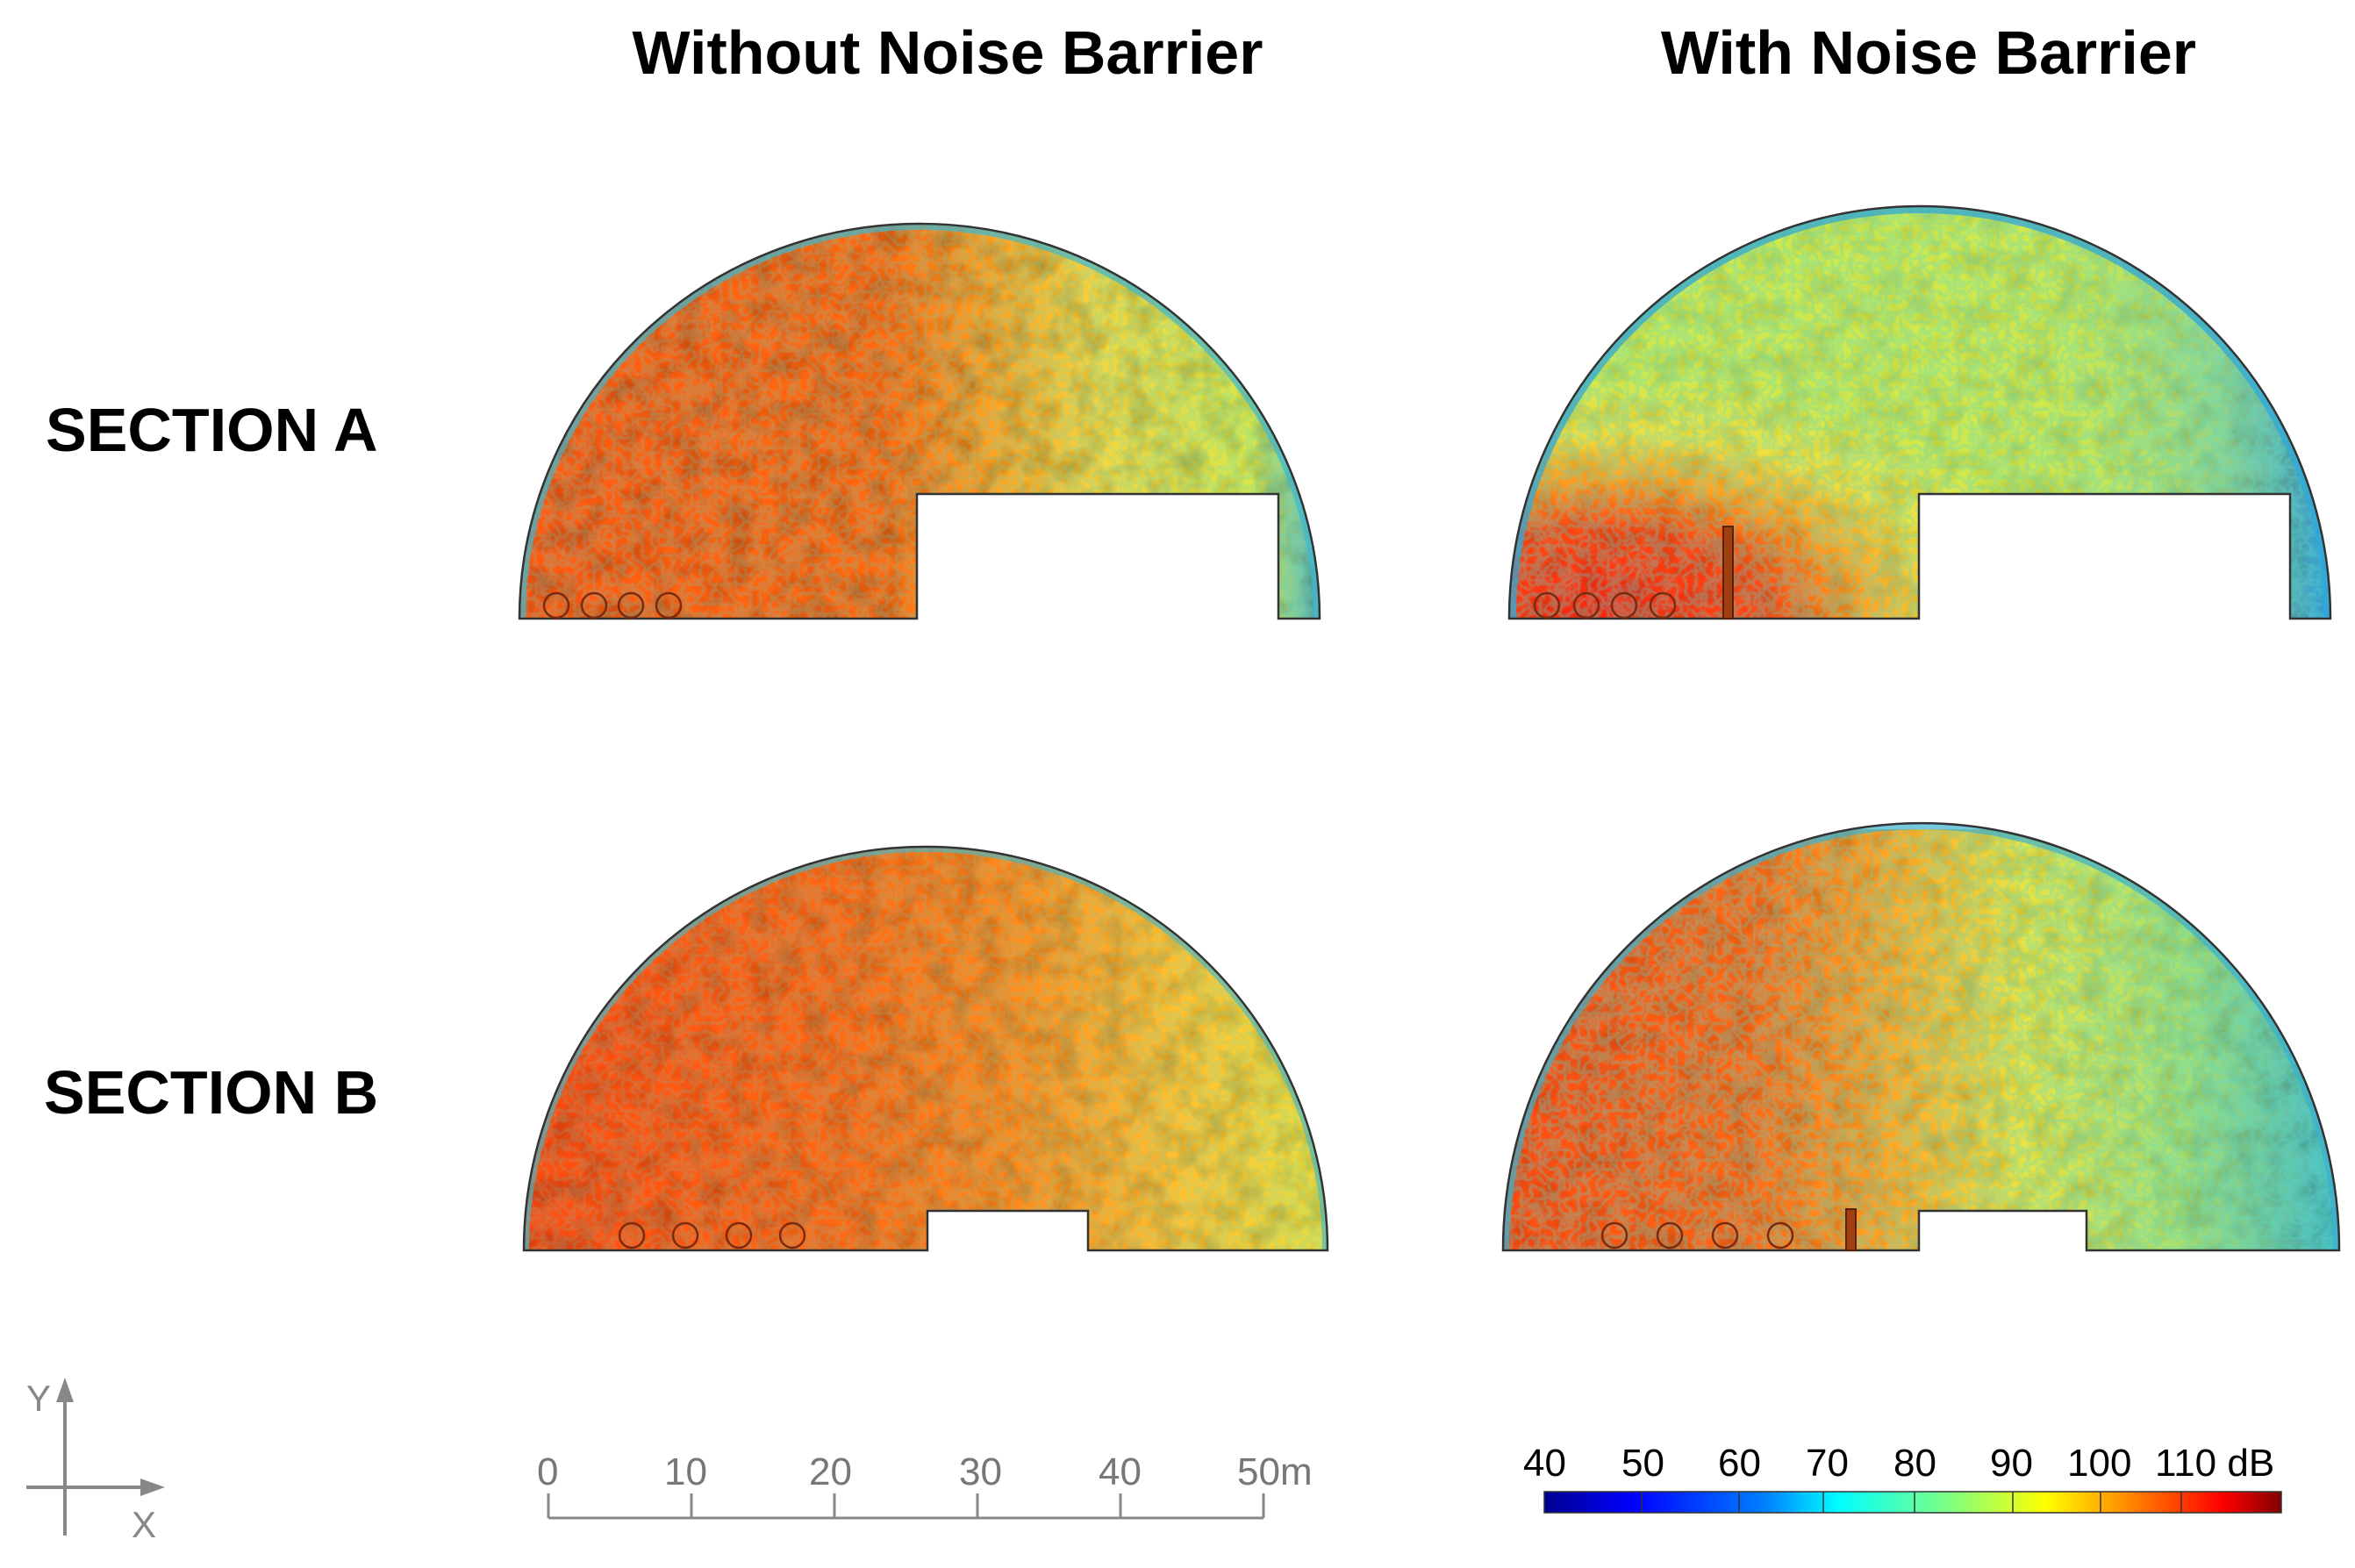 Image resolution: width=2355 pixels, height=1568 pixels. What do you see at coordinates (1544, 1463) in the screenshot?
I see `colorbar-label: 40` at bounding box center [1544, 1463].